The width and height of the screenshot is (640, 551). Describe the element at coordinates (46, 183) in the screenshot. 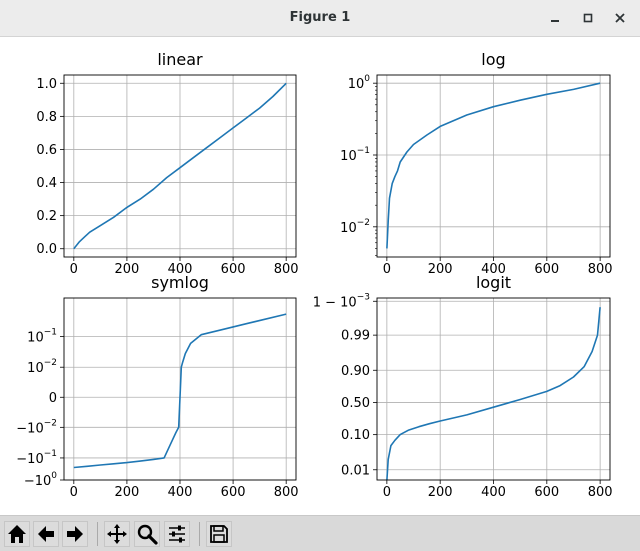

I see `tick-label: 0.4` at that location.